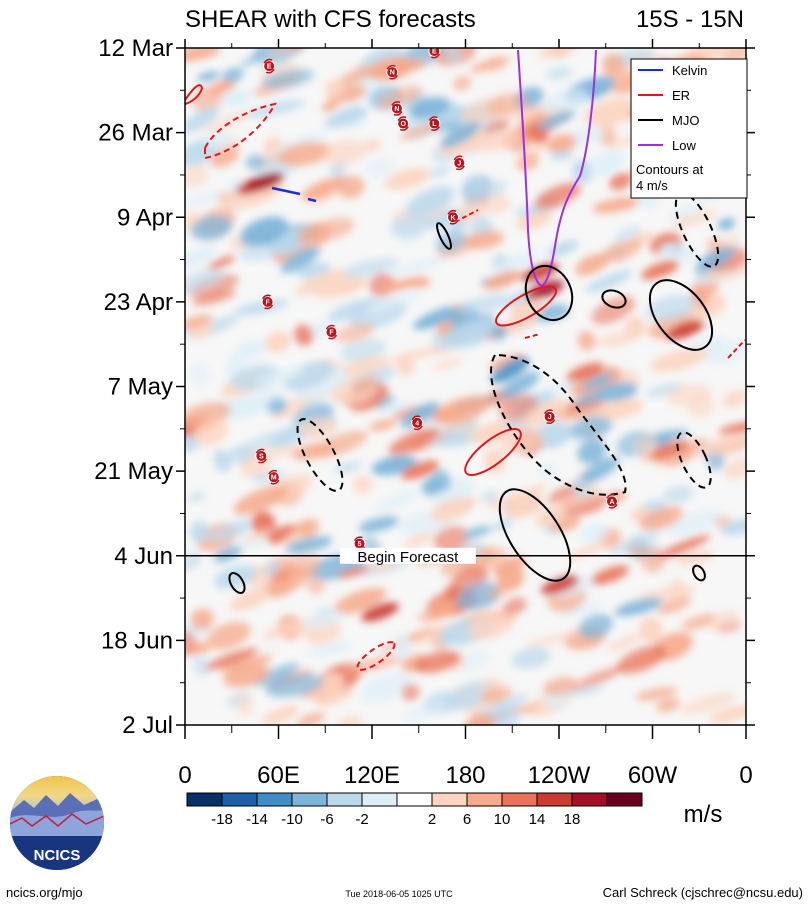 The width and height of the screenshot is (809, 907). Describe the element at coordinates (360, 544) in the screenshot. I see `storm-label: 5` at that location.